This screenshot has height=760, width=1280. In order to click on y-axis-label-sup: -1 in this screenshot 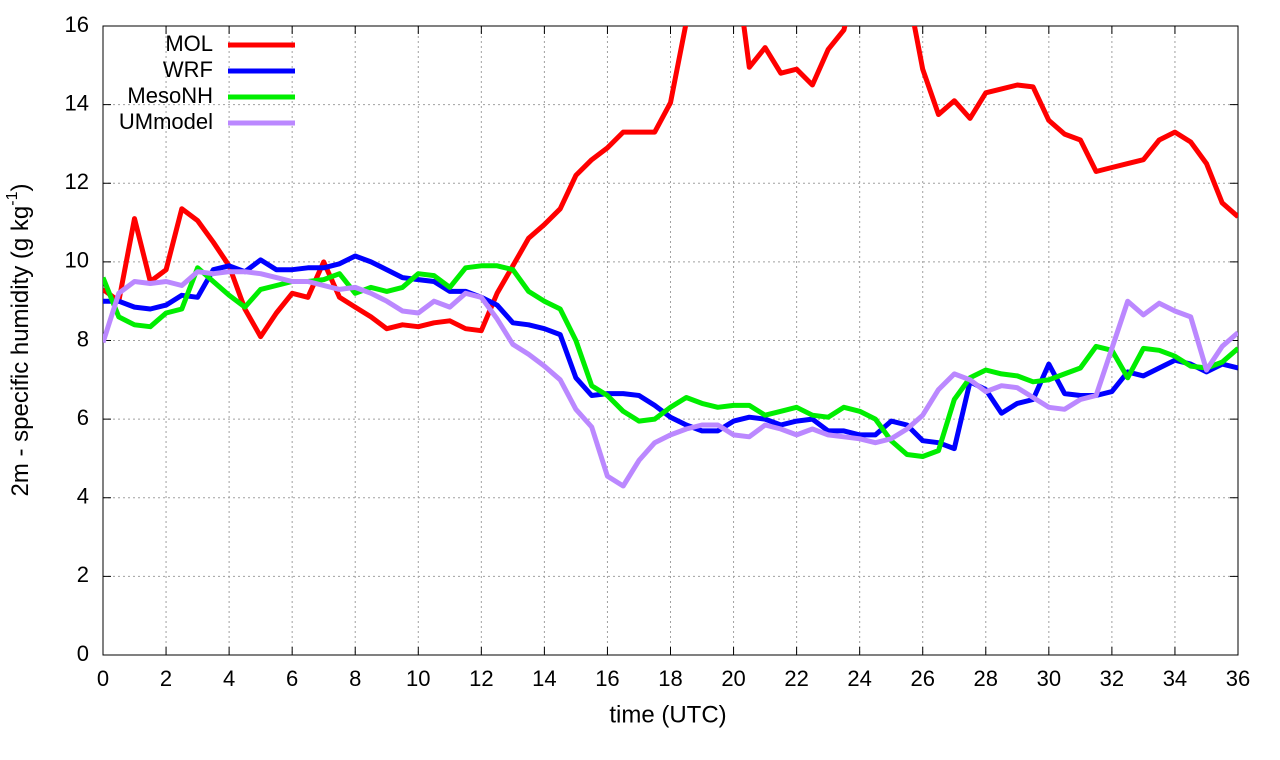, I will do `click(12, 198)`.